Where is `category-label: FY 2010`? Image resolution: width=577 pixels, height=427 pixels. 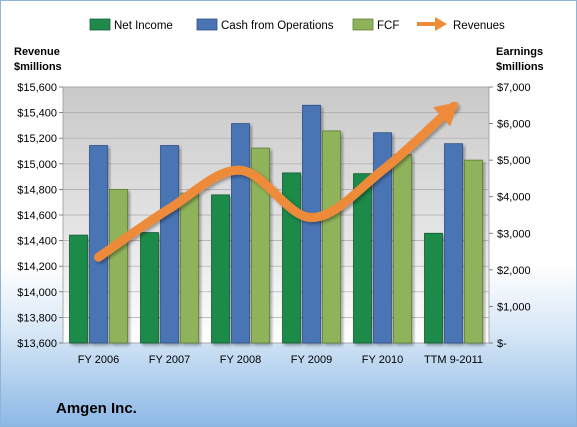
category-label: FY 2010 is located at coordinates (382, 360).